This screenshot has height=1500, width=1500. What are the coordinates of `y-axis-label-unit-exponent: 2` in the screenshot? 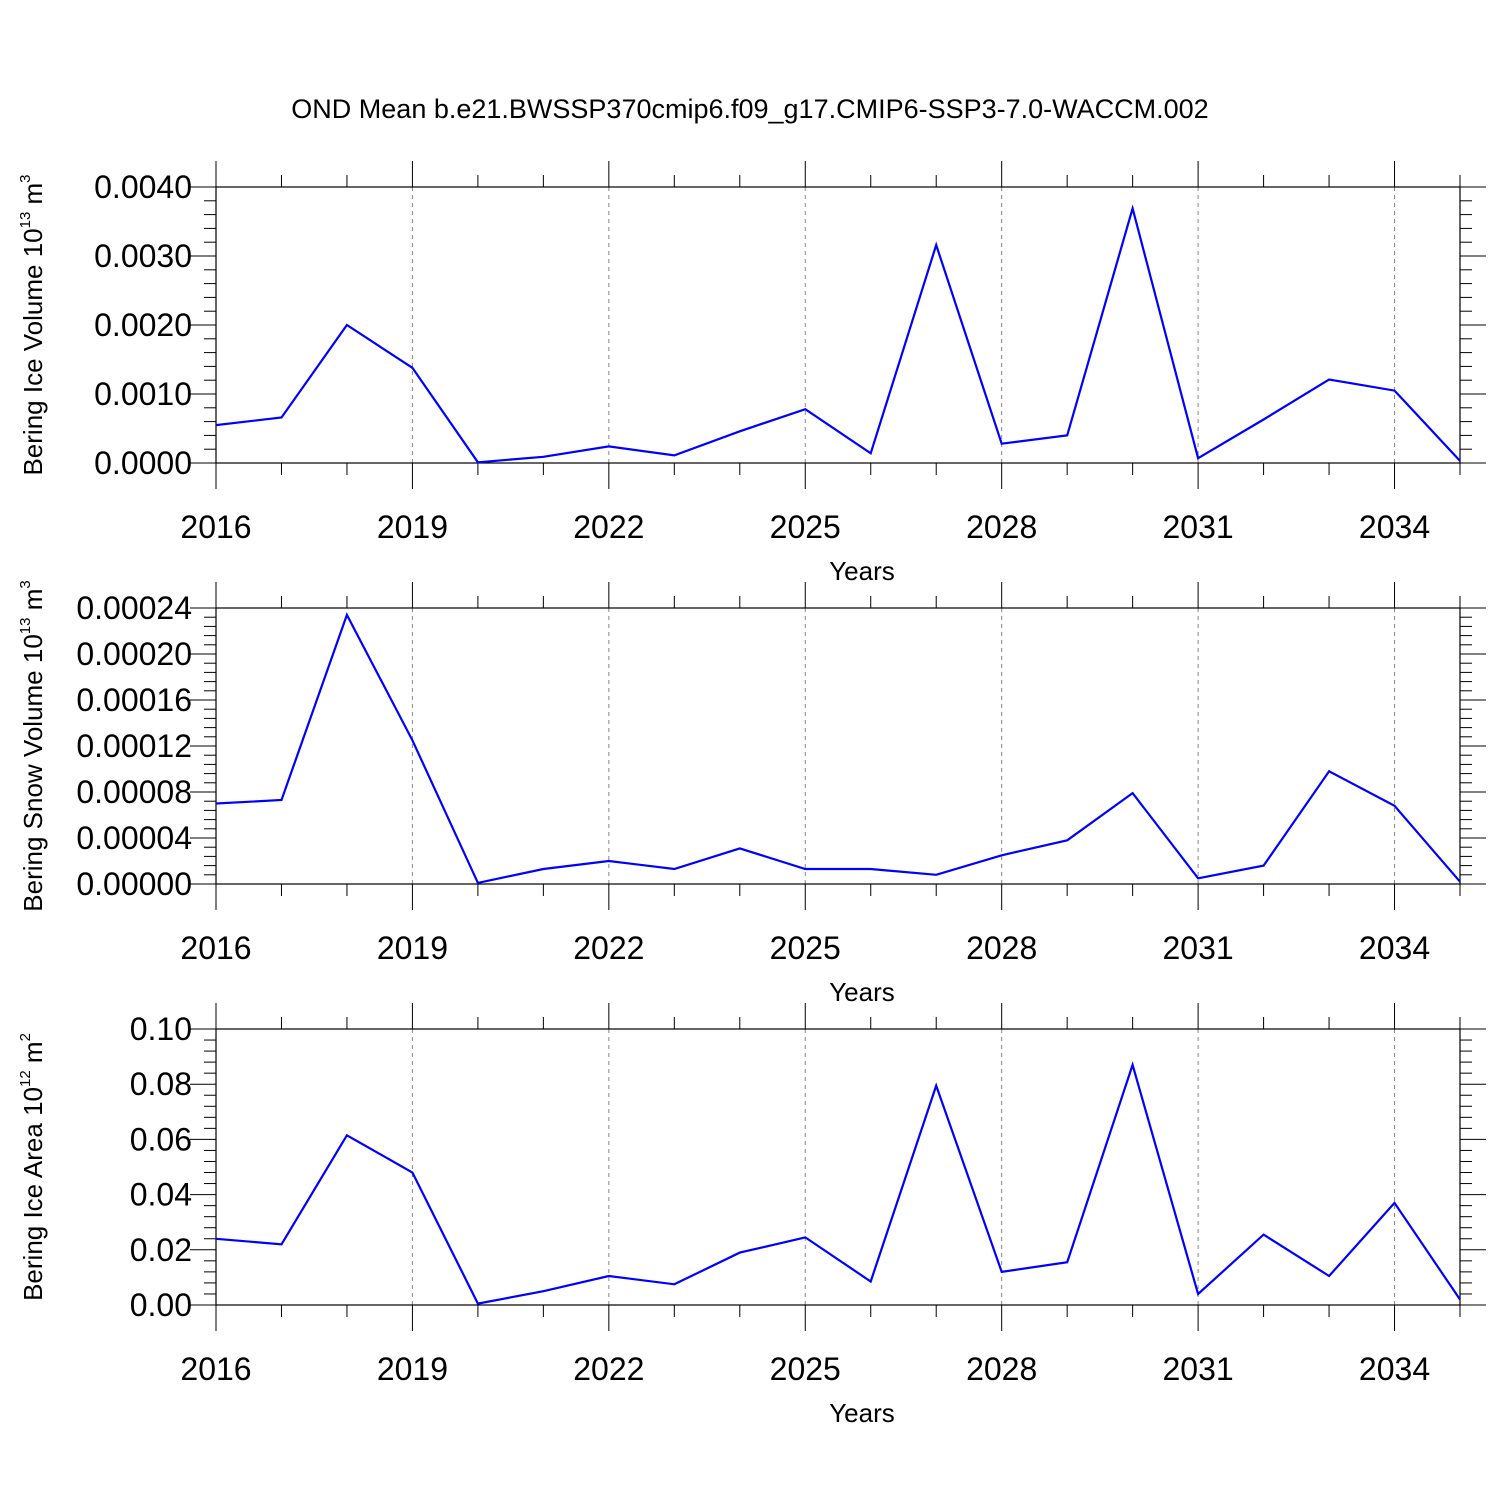 It's located at (25, 1037).